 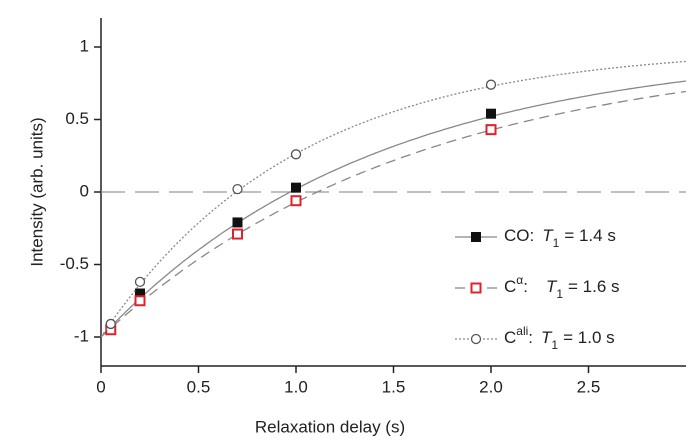 What do you see at coordinates (77, 118) in the screenshot?
I see `y-tick-label: 0.5` at bounding box center [77, 118].